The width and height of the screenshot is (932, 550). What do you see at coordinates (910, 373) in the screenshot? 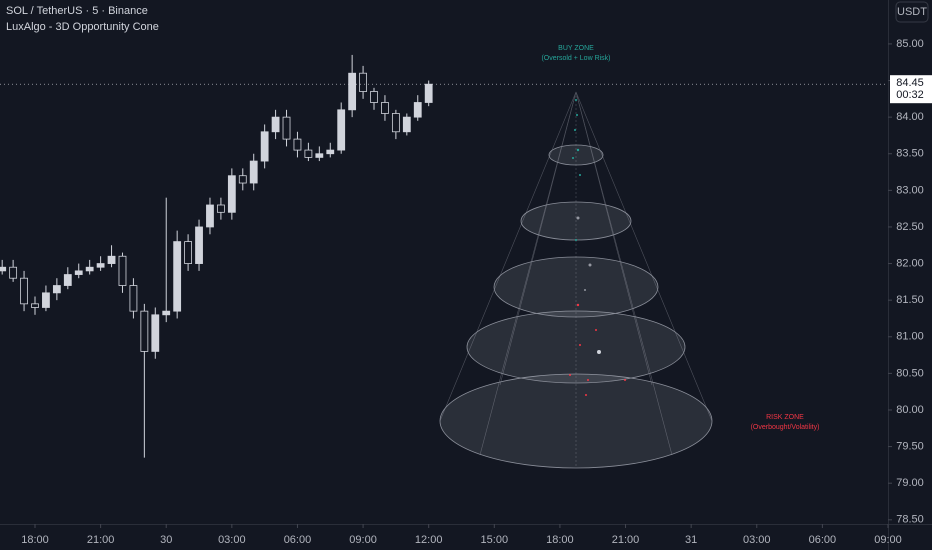
I see `y-tick-label: 80.50` at bounding box center [910, 373].